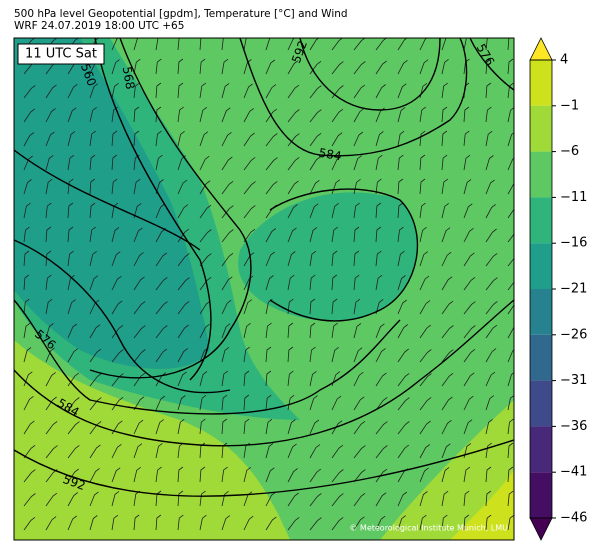 The width and height of the screenshot is (603, 556). Describe the element at coordinates (129, 77) in the screenshot. I see `contour-label: 568` at that location.